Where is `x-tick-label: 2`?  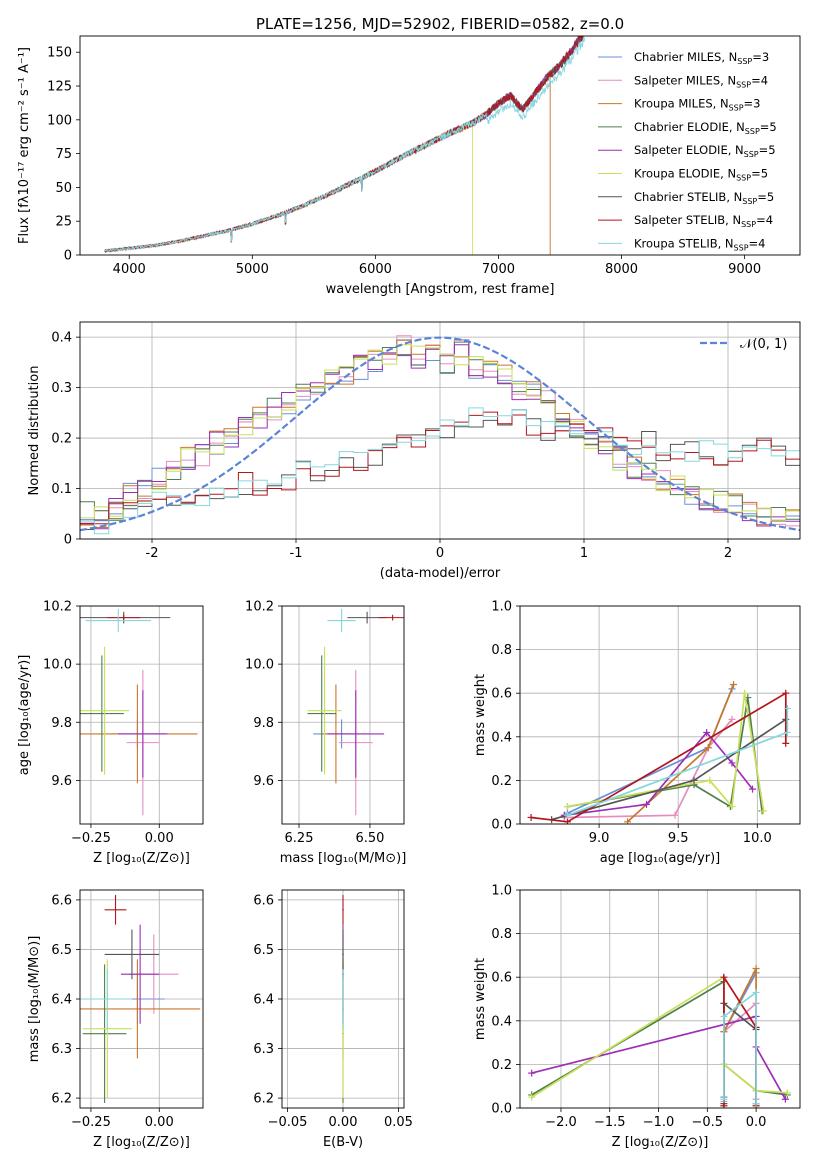
x-tick-label: 2 is located at coordinates (728, 553).